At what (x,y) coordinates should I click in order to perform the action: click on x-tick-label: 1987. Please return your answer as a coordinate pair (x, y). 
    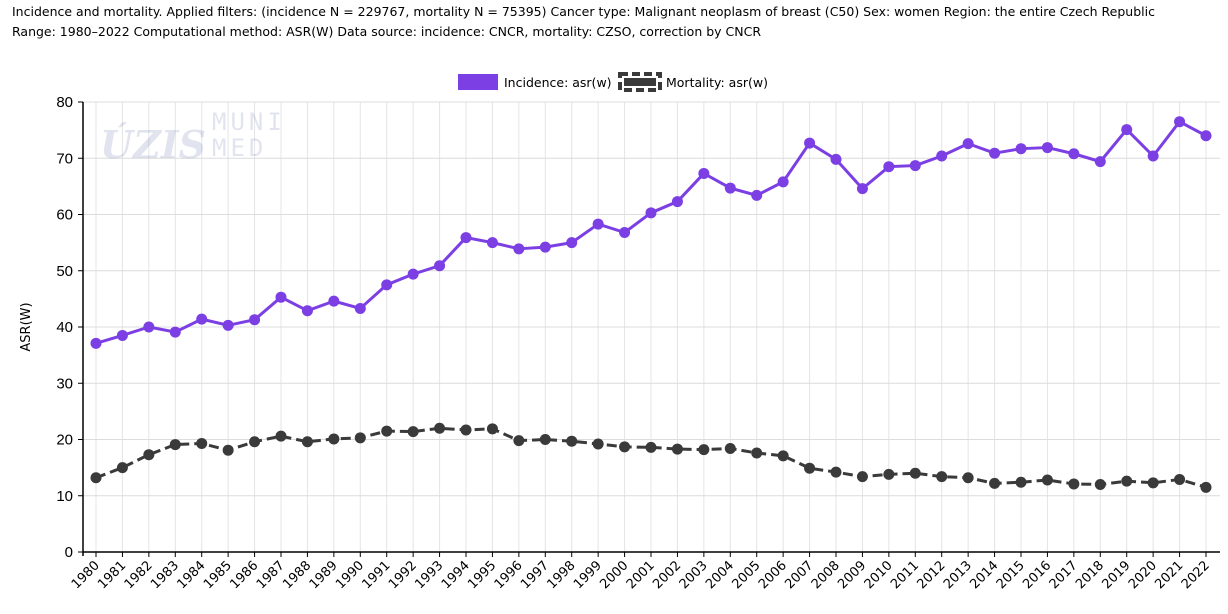
    Looking at the image, I should click on (271, 575).